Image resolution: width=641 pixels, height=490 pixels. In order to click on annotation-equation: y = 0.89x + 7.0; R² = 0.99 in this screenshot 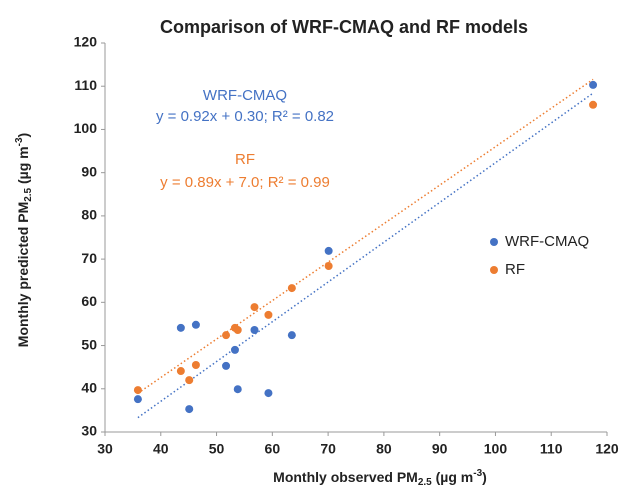, I will do `click(245, 182)`.